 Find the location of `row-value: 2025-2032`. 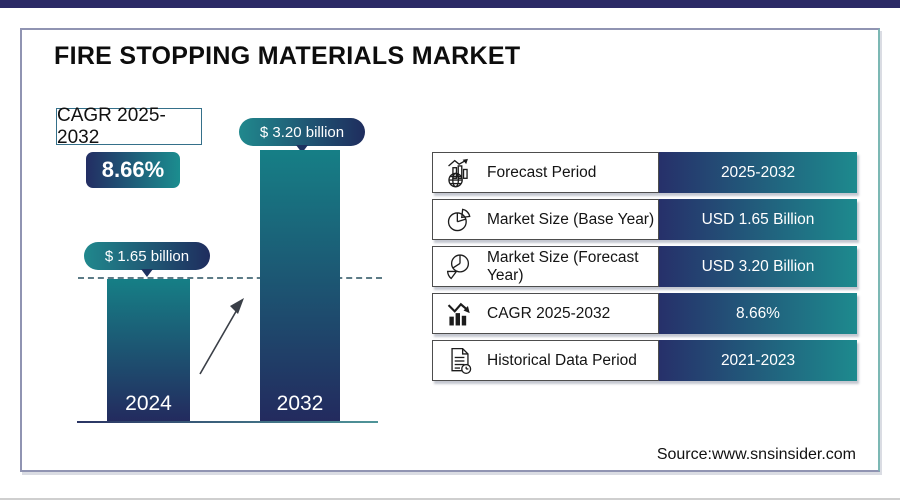

row-value: 2025-2032 is located at coordinates (758, 172).